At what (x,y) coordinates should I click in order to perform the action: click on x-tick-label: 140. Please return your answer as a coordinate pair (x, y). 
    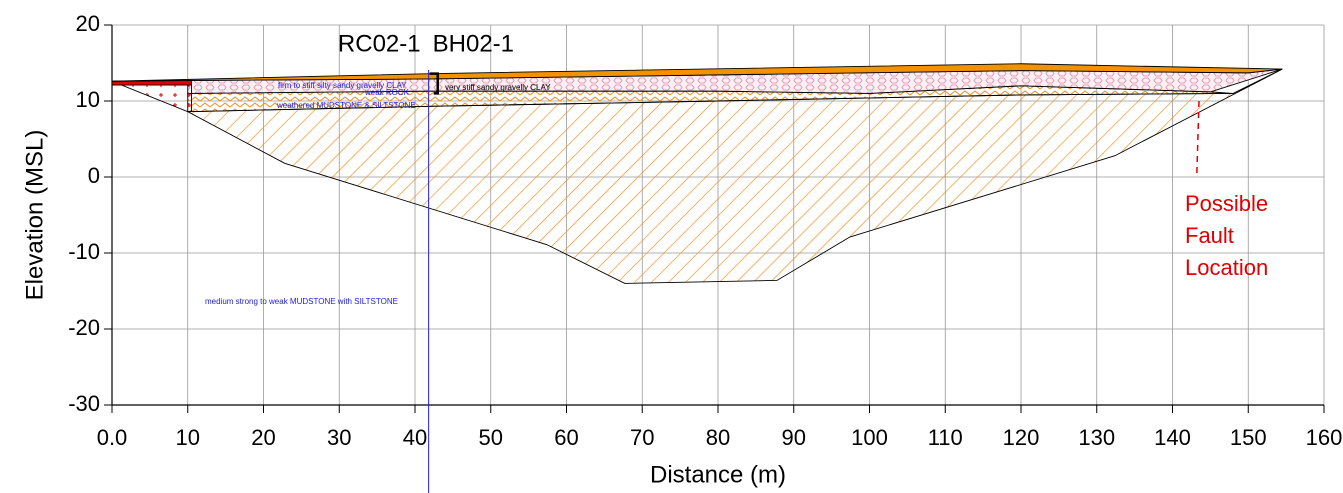
    Looking at the image, I should click on (1172, 437).